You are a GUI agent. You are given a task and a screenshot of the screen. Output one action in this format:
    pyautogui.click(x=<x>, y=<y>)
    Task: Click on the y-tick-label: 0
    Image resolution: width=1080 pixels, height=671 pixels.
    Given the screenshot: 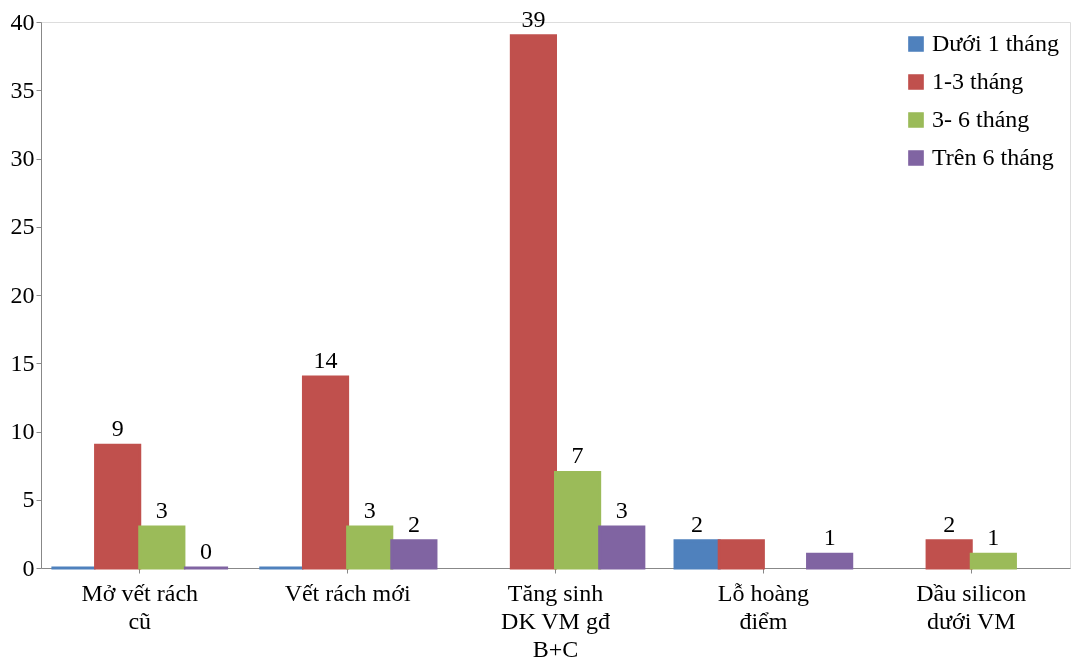 What is the action you would take?
    pyautogui.click(x=28, y=567)
    